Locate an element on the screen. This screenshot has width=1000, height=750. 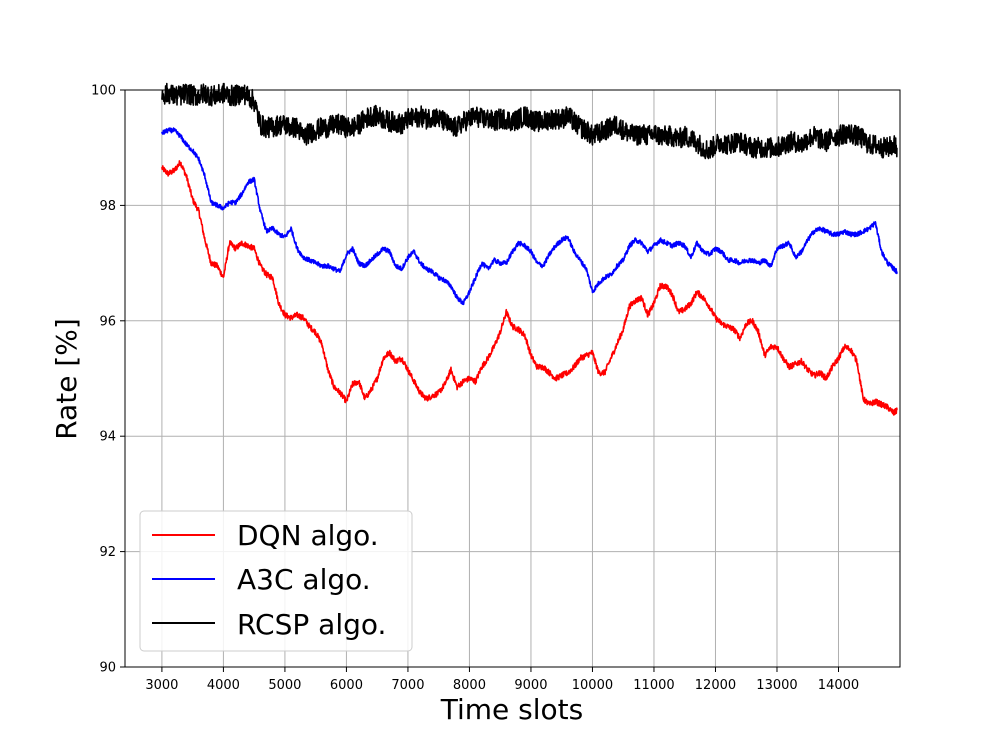
legend-box is located at coordinates (276, 581).